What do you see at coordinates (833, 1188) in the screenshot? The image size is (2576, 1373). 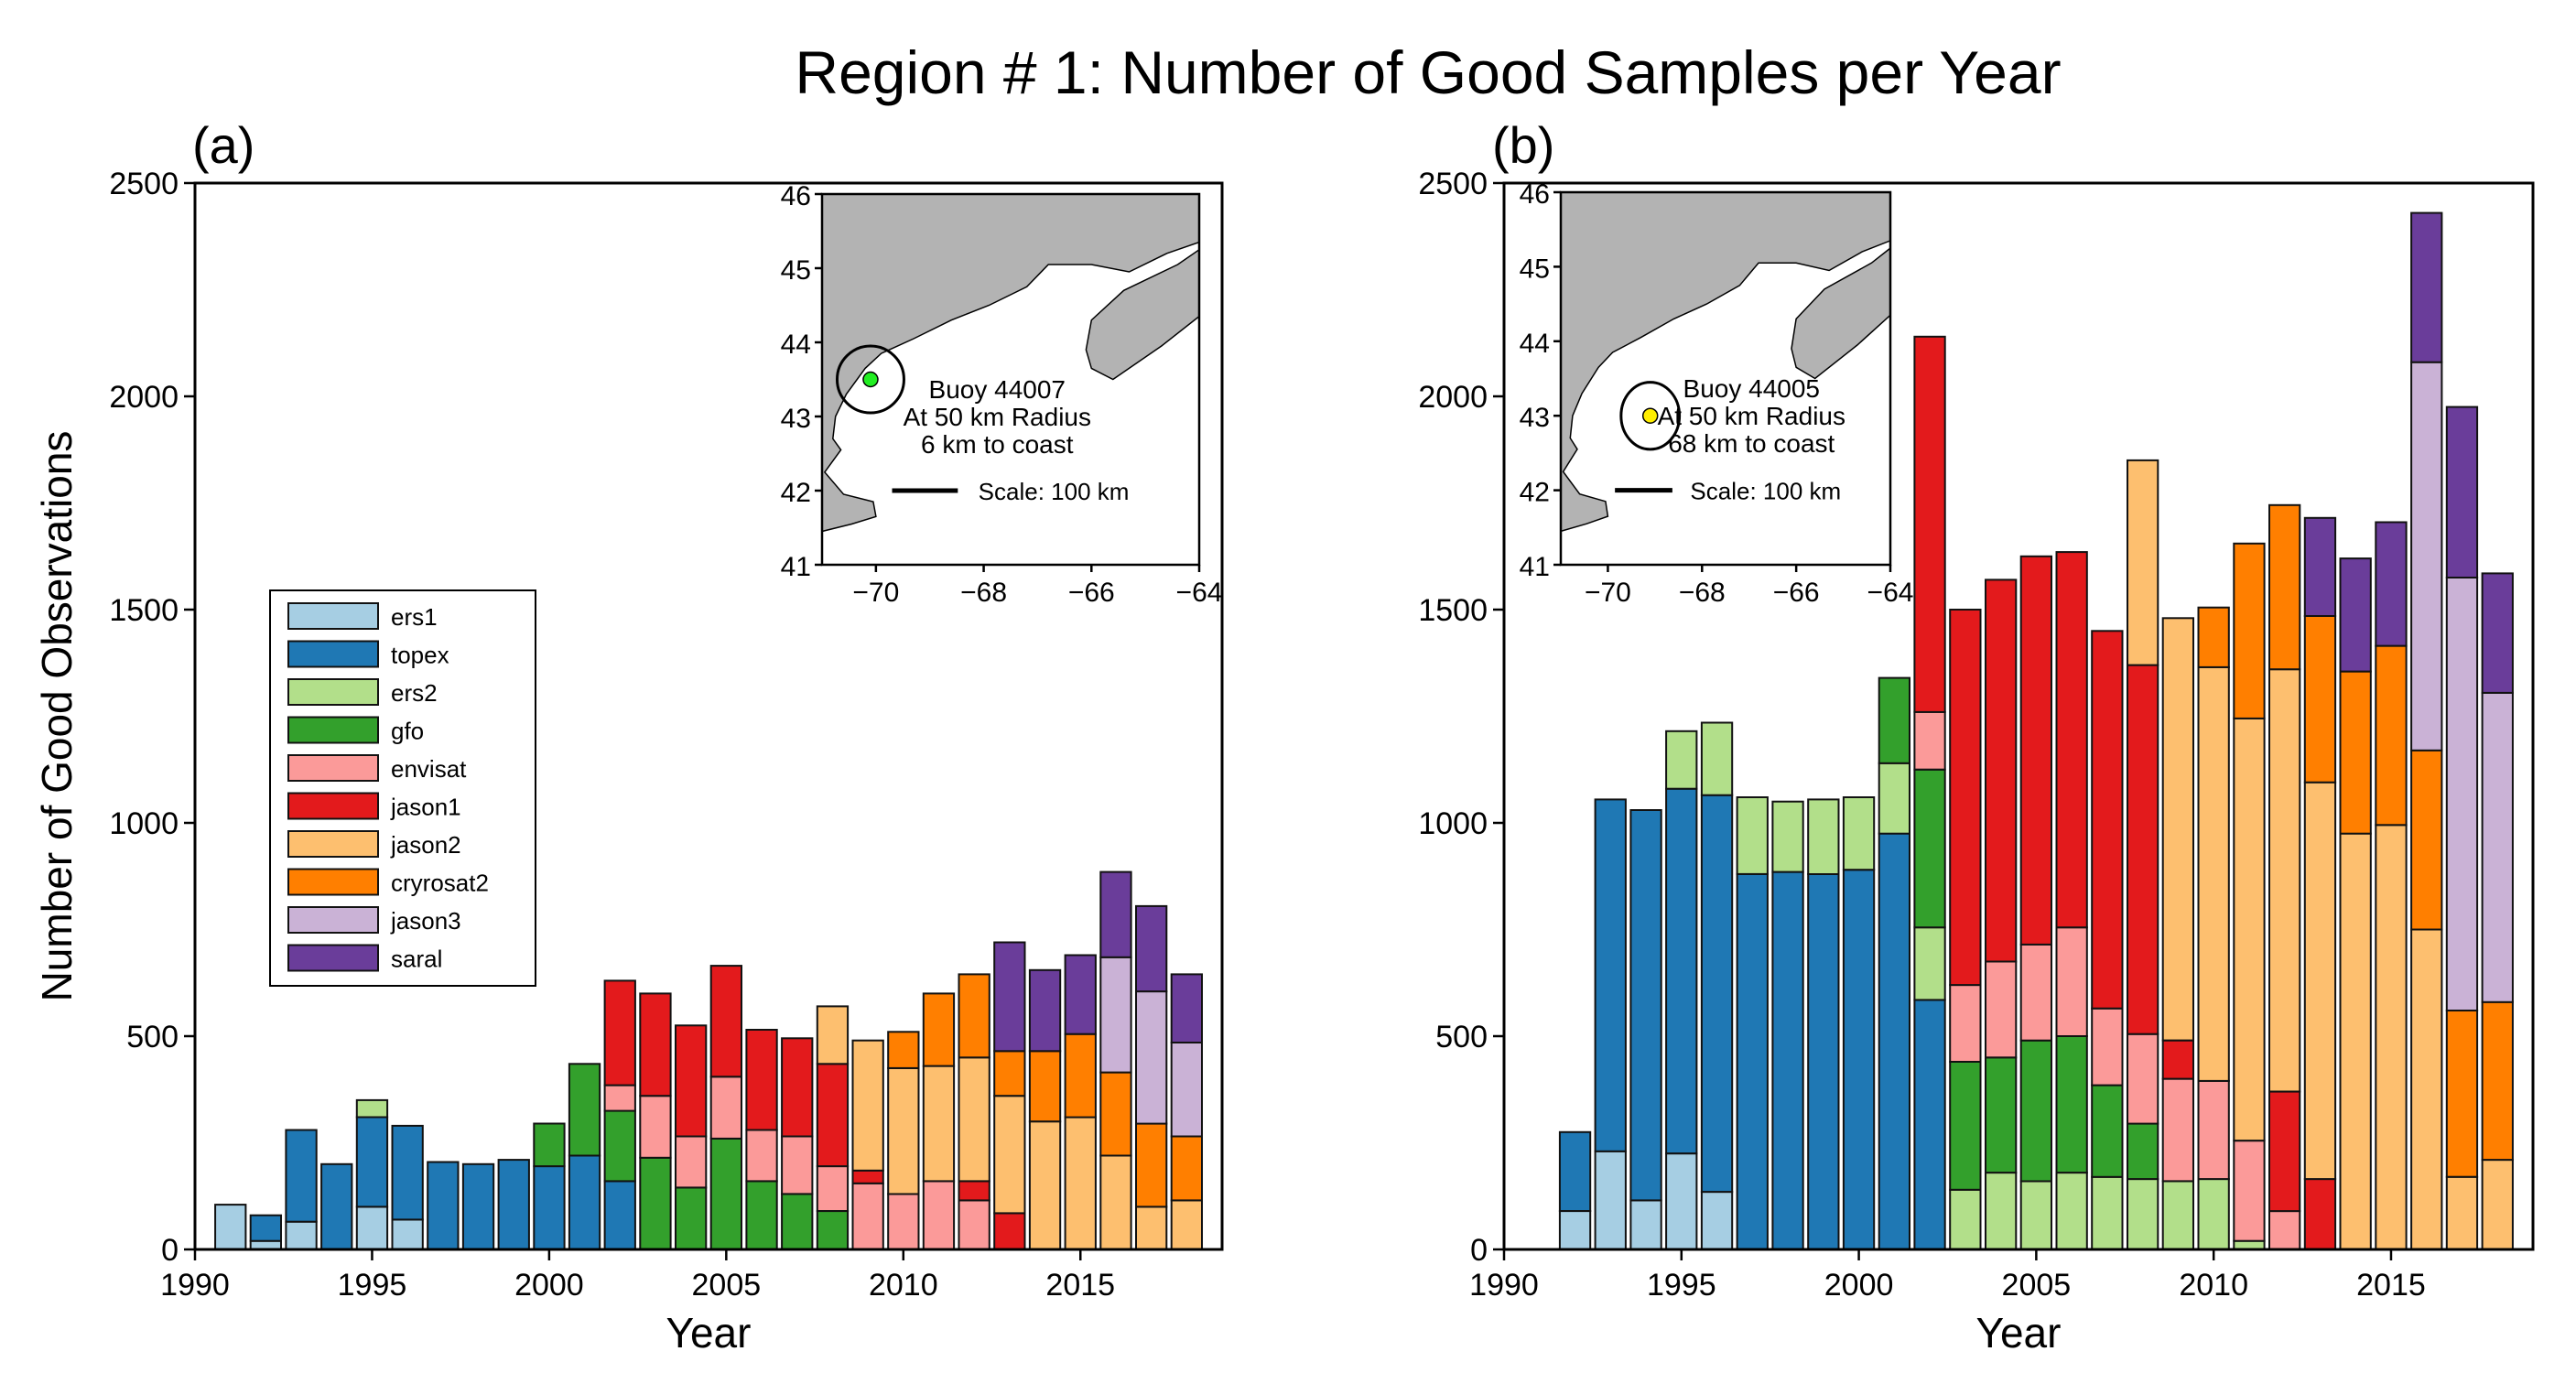 I see `bar-envisat-2008` at bounding box center [833, 1188].